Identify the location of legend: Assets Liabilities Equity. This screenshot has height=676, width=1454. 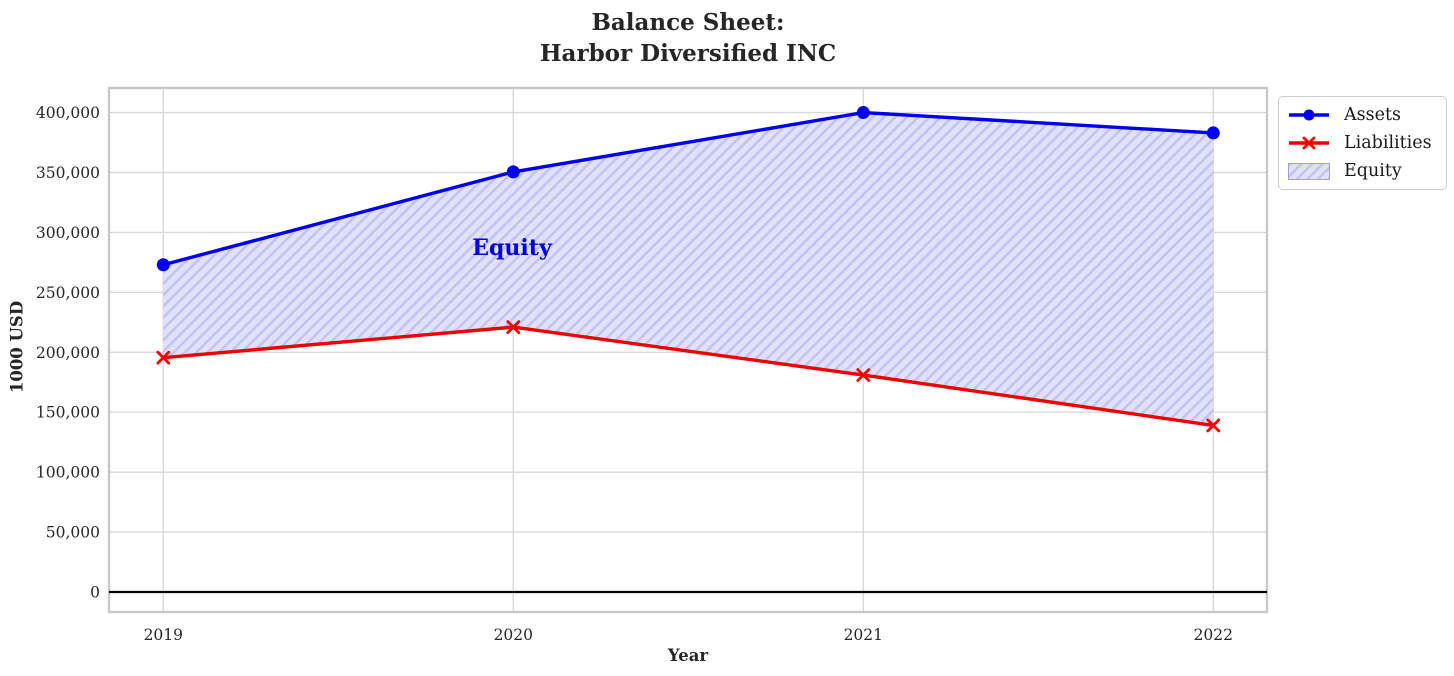
(1362, 143).